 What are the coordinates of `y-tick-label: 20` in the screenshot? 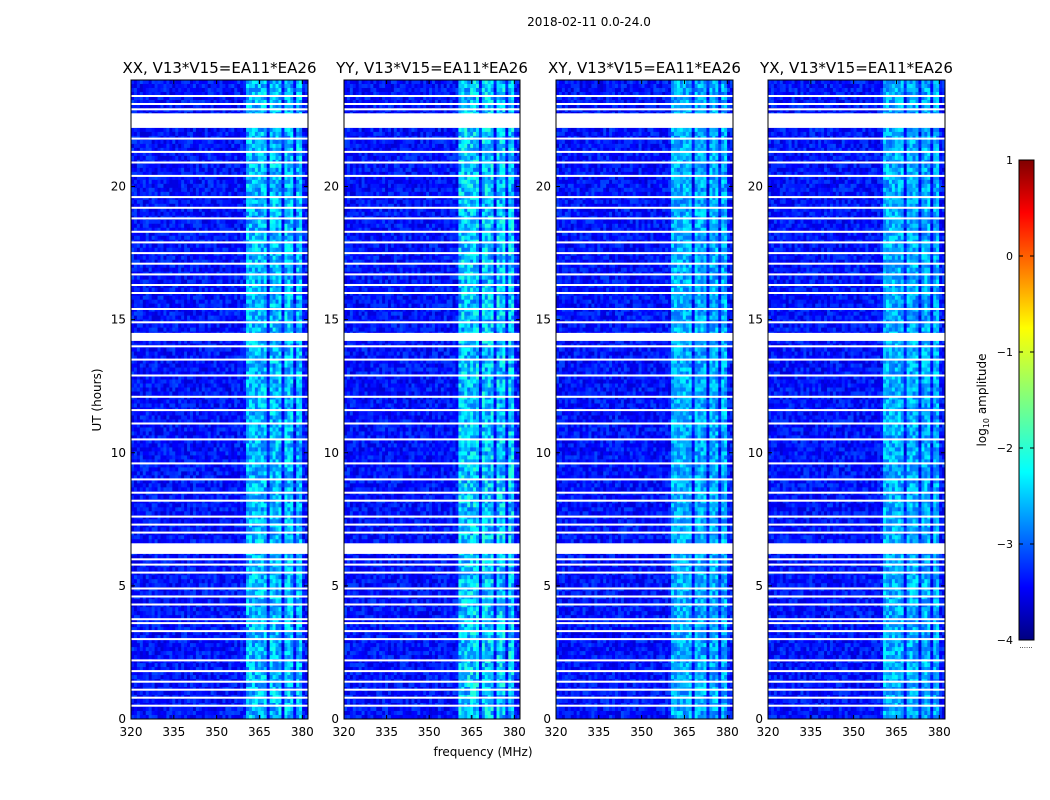 It's located at (755, 187).